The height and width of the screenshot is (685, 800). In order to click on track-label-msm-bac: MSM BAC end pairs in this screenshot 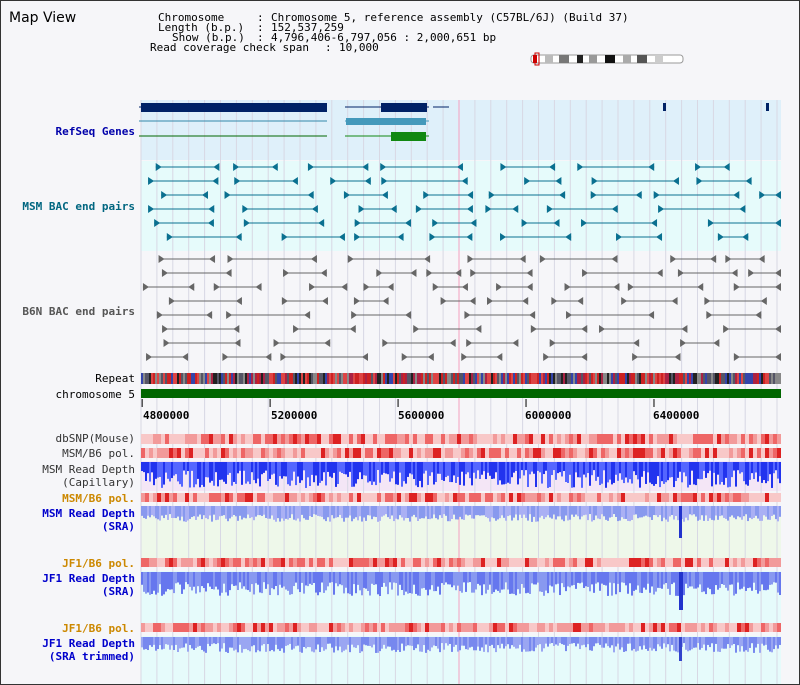, I will do `click(78, 206)`.